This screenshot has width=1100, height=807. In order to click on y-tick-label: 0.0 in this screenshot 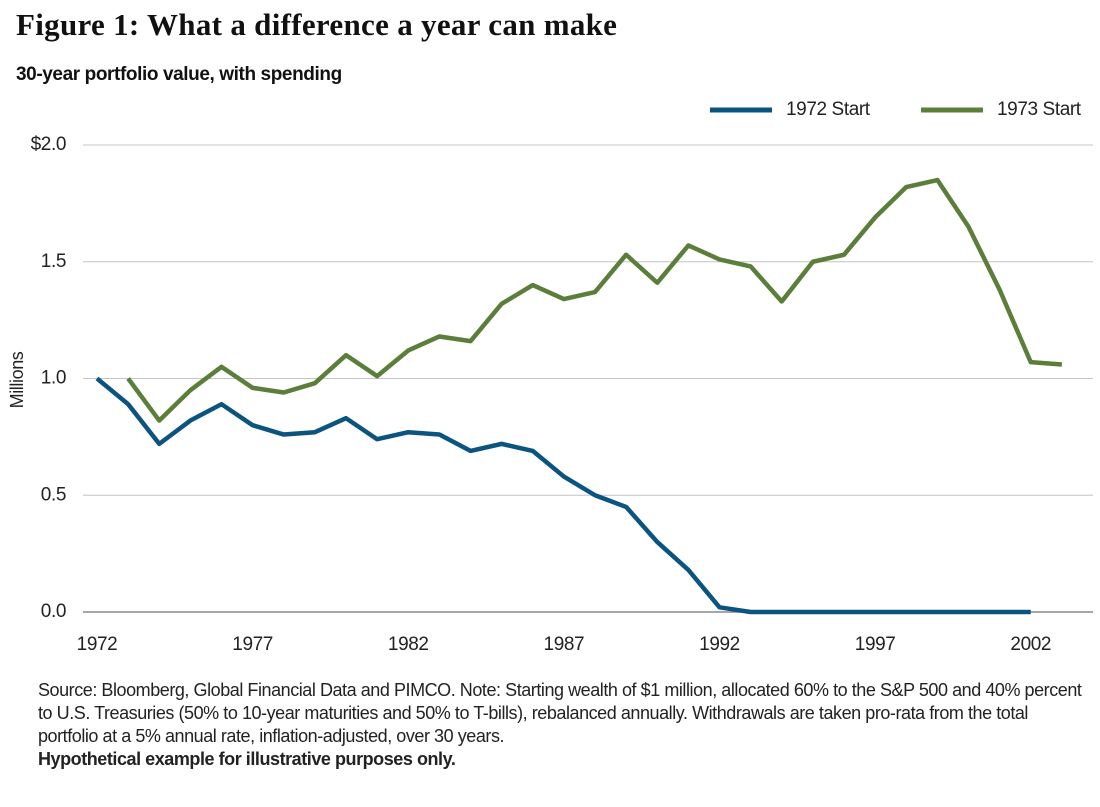, I will do `click(53, 611)`.